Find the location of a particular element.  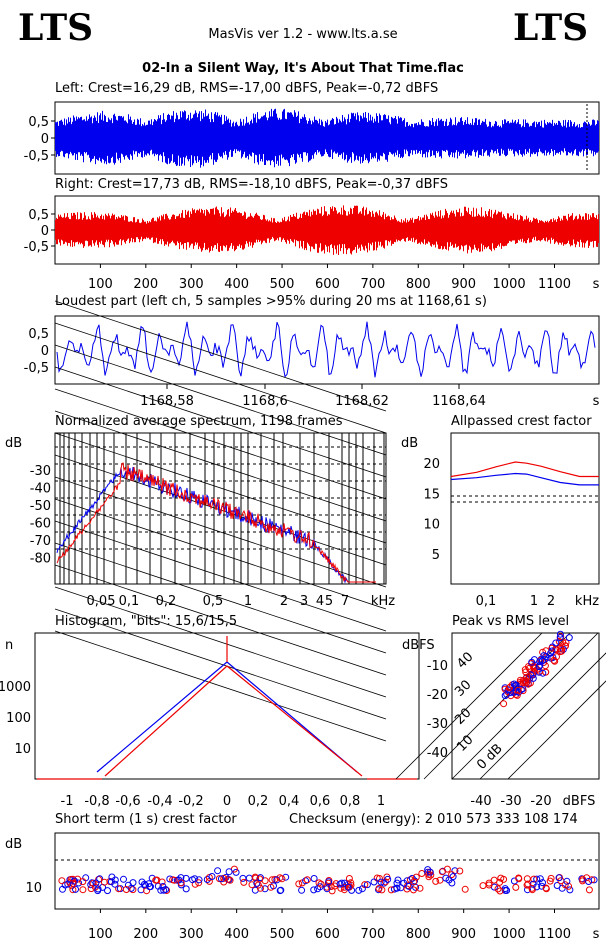

y-tick-label: 5 is located at coordinates (436, 555).